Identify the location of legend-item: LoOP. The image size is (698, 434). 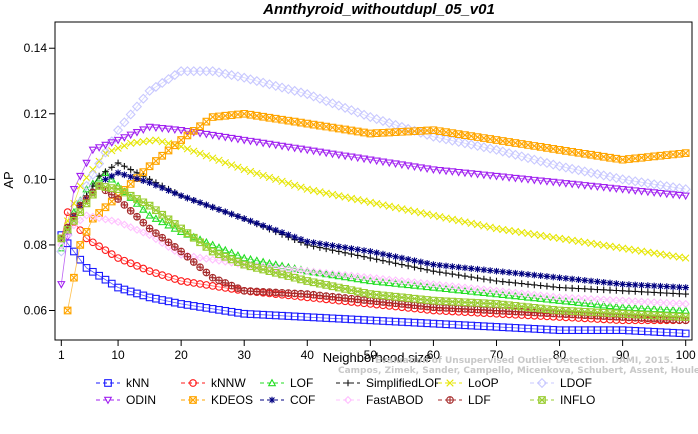
(468, 383).